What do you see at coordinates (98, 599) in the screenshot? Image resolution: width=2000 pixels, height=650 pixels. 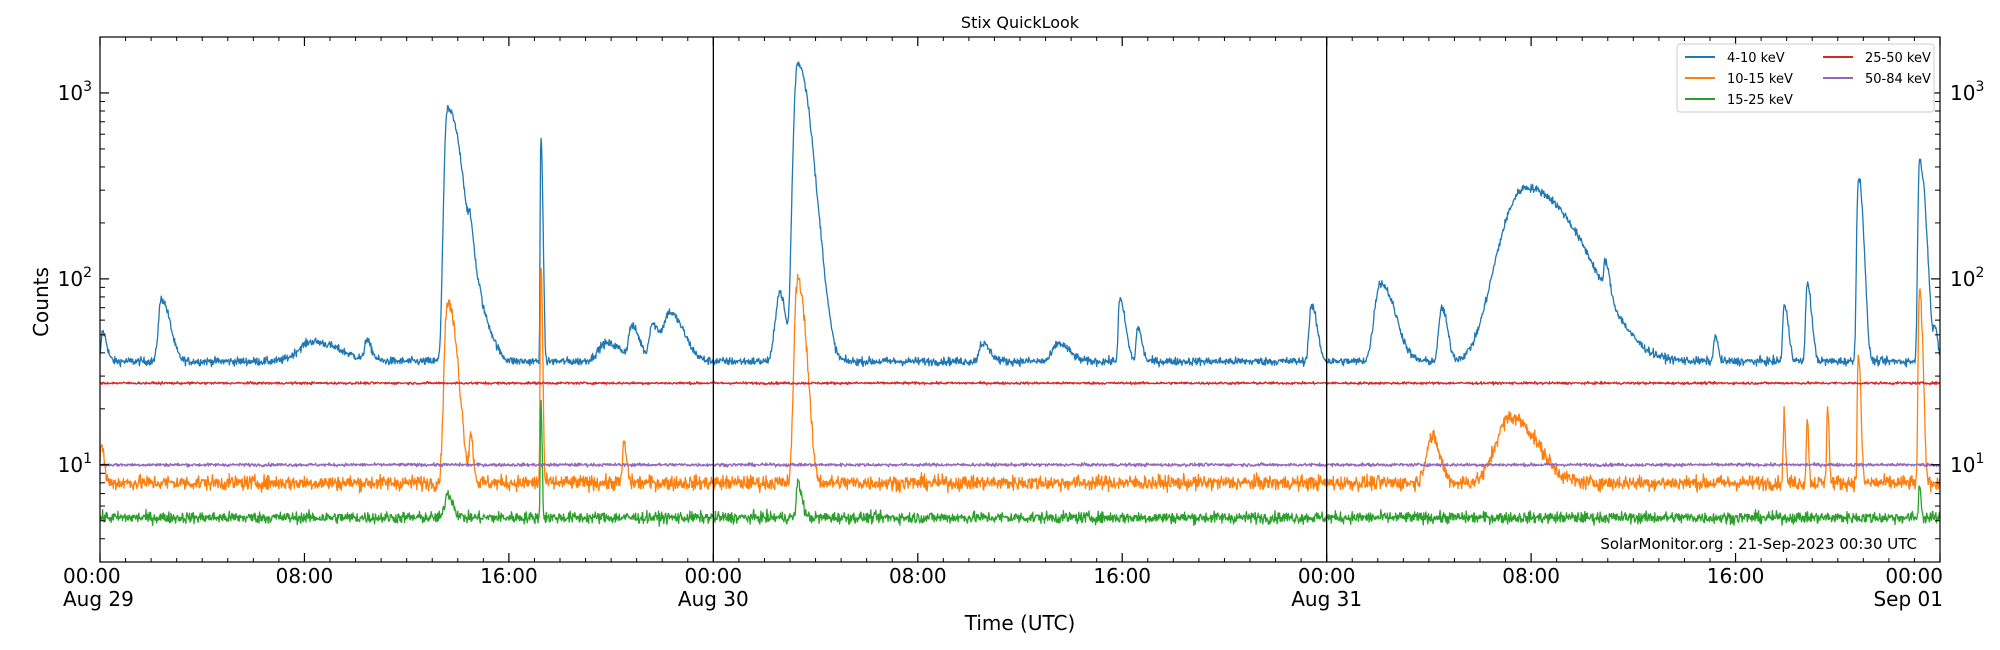 I see `x-tick-date-label: Aug 29` at bounding box center [98, 599].